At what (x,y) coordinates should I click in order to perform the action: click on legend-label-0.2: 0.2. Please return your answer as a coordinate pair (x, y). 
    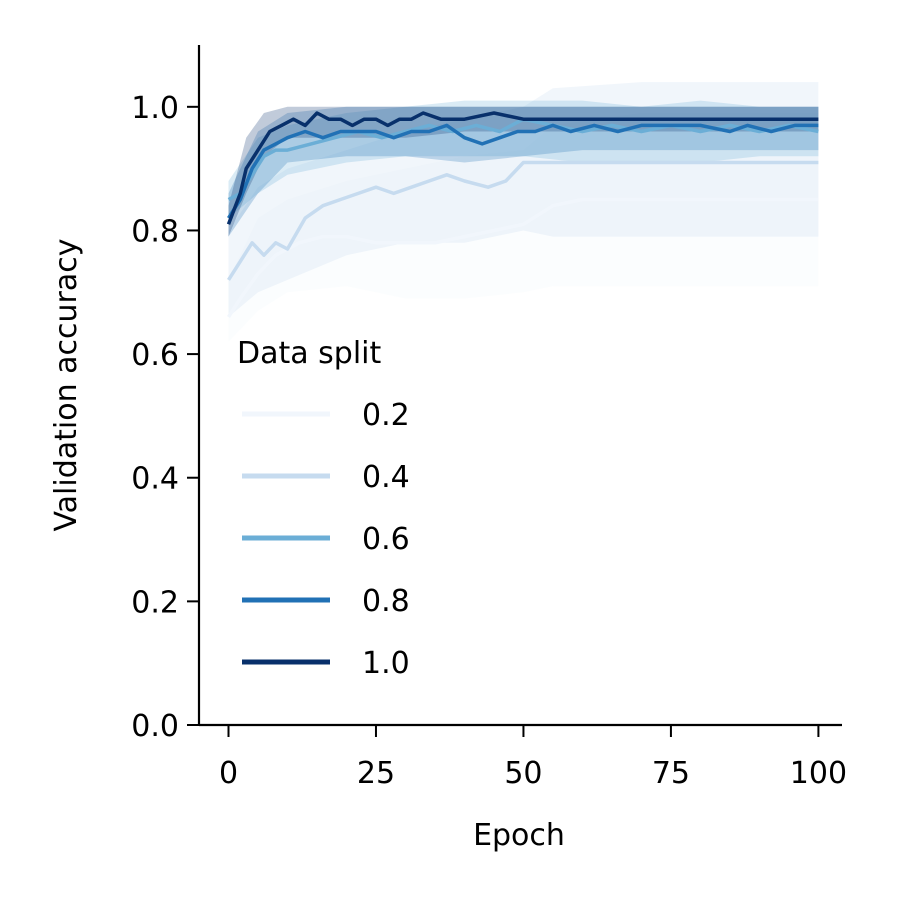
    Looking at the image, I should click on (386, 415).